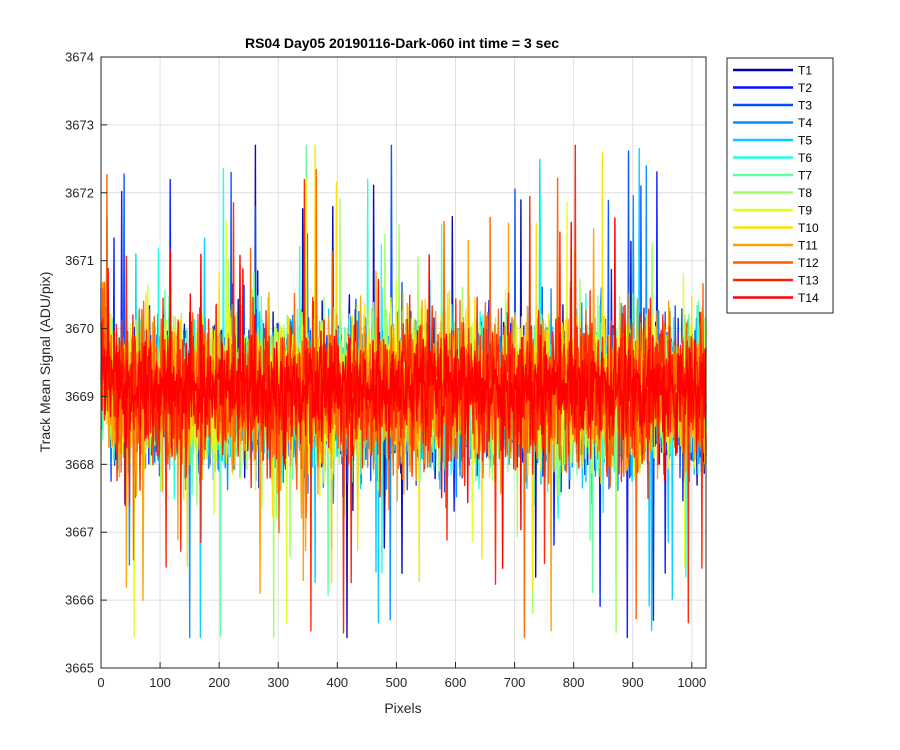 This screenshot has height=750, width=900. Describe the element at coordinates (79, 396) in the screenshot. I see `y-tick-label: 3669` at that location.